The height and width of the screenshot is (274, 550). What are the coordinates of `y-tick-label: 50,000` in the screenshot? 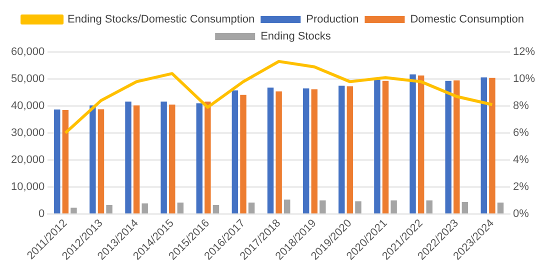 It's located at (27, 79).